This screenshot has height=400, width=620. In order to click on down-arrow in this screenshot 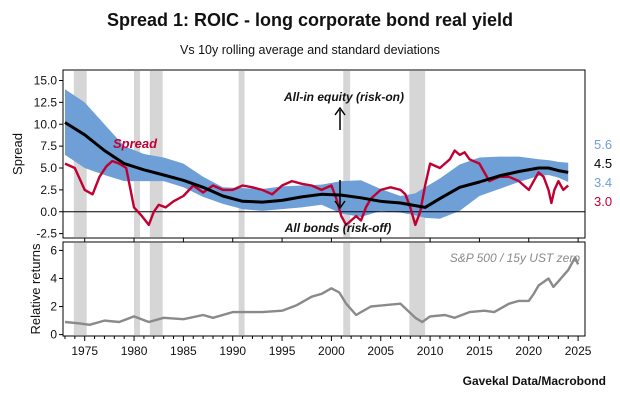, I will do `click(340, 195)`.